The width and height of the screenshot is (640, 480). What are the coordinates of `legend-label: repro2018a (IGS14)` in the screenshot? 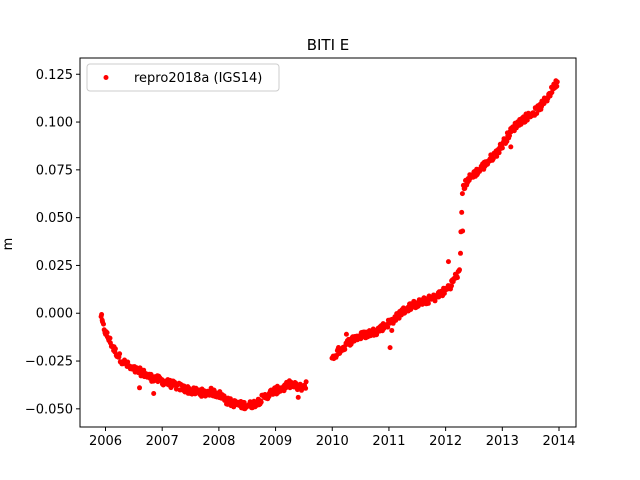 It's located at (198, 78).